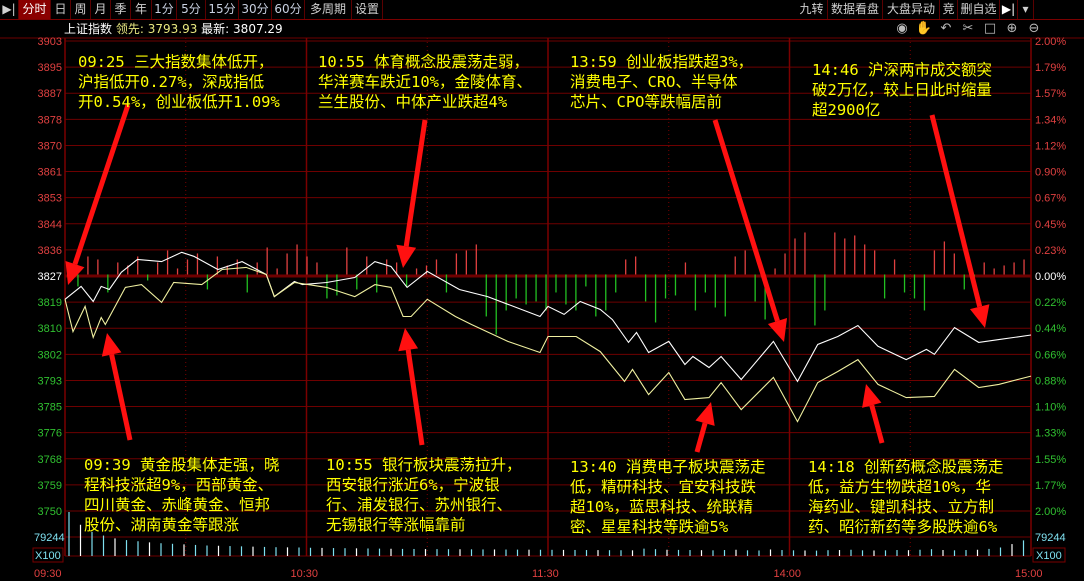  I want to click on volume-axis-label-right: 79244, so click(1050, 538).